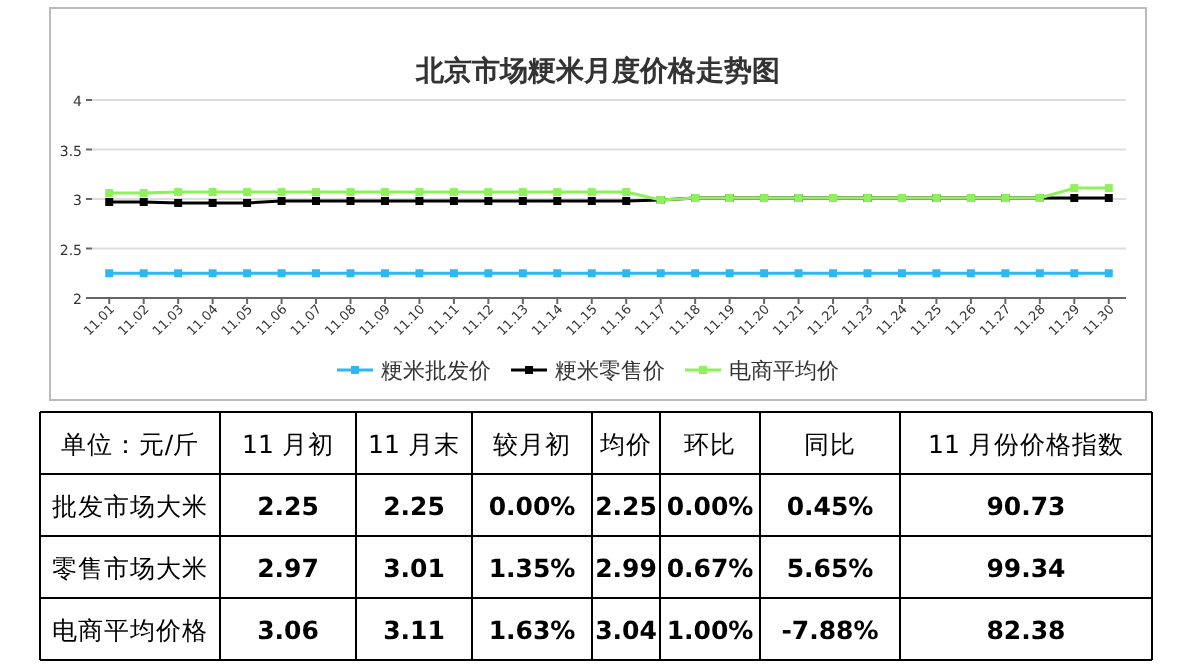  What do you see at coordinates (1026, 630) in the screenshot?
I see `text: 82.38` at bounding box center [1026, 630].